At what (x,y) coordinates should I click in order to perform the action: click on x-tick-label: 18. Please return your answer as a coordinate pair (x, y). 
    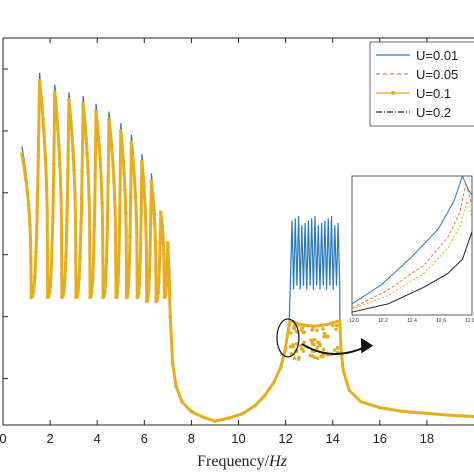
    Looking at the image, I should click on (427, 438).